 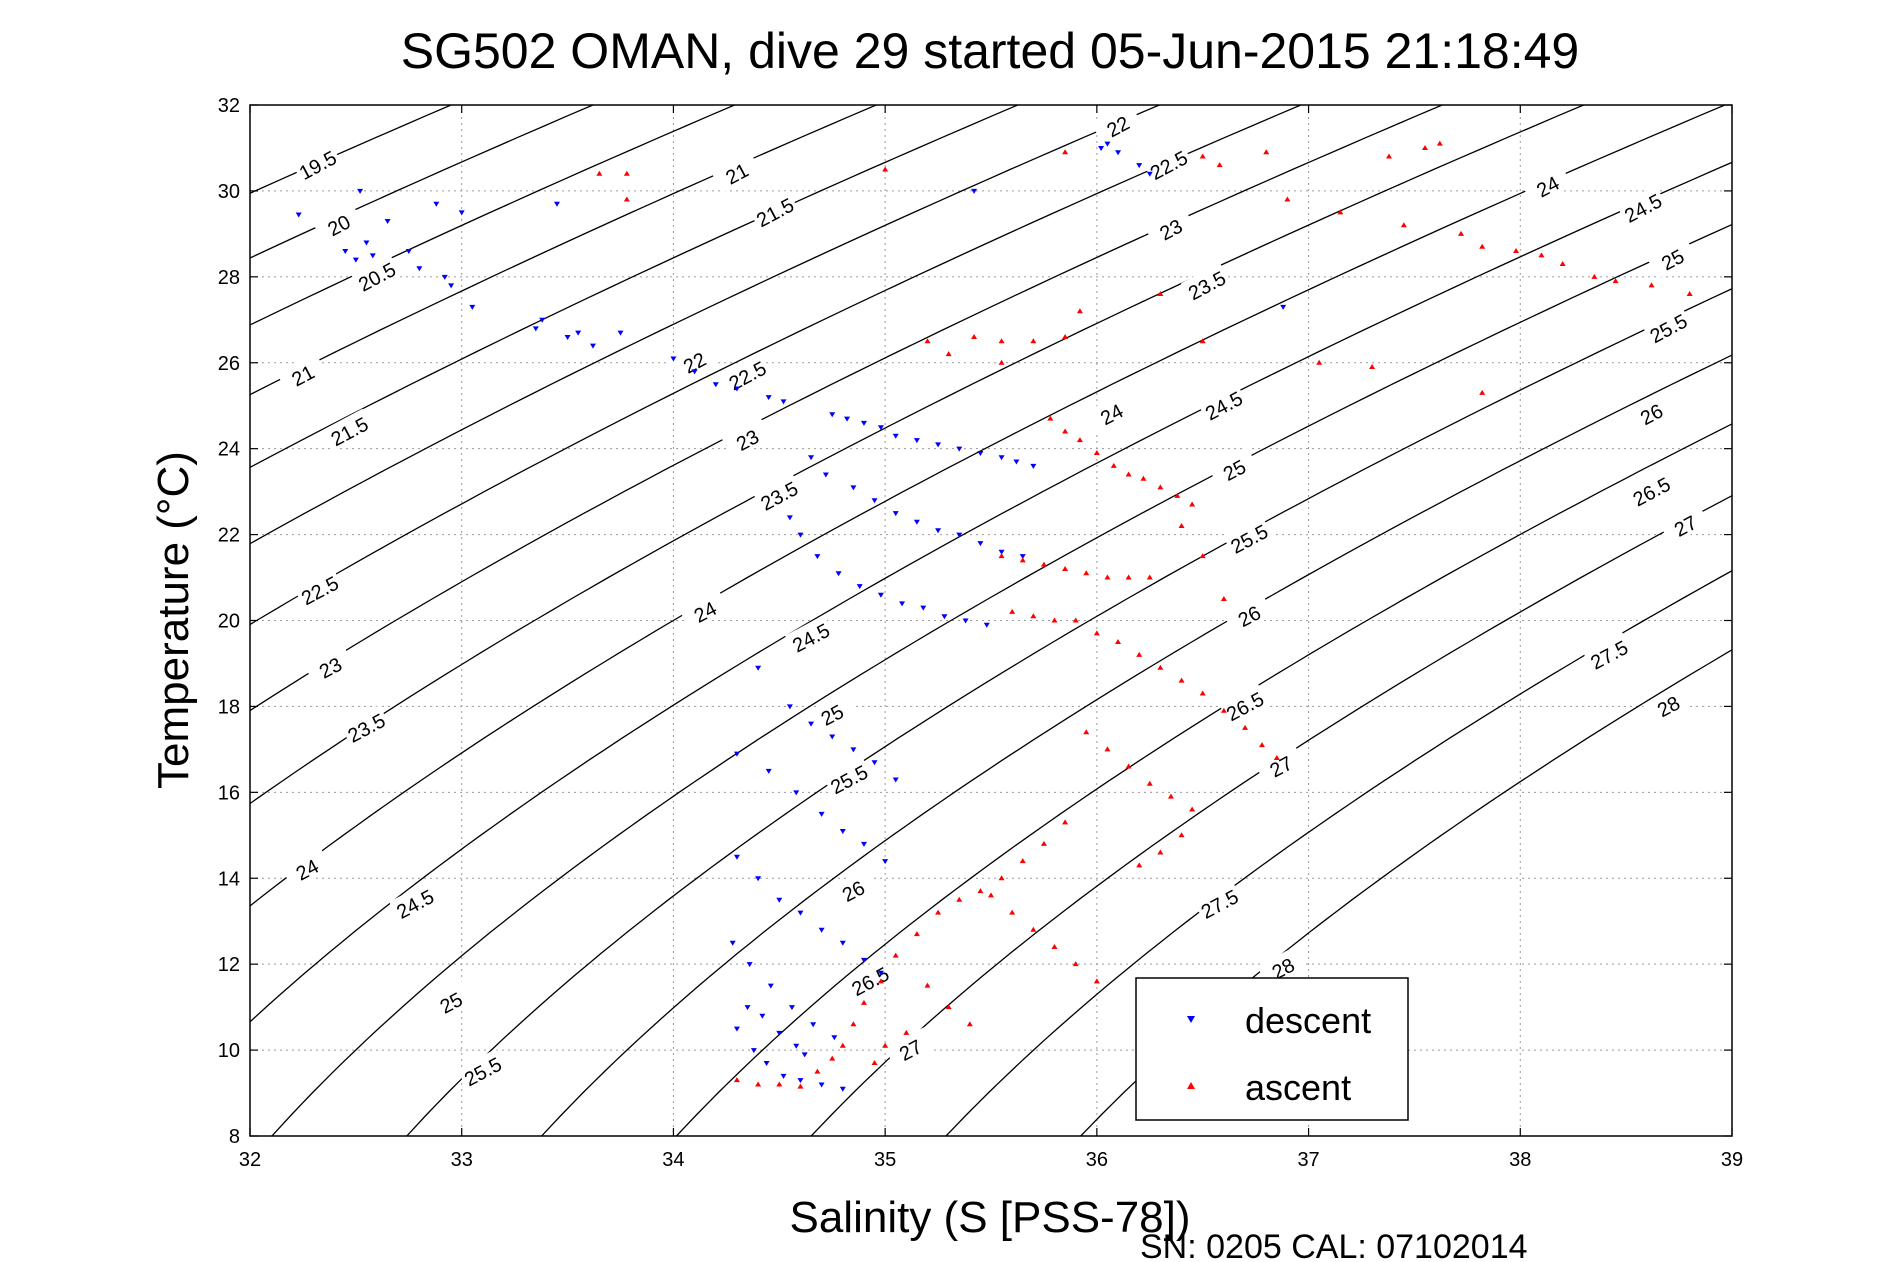 What do you see at coordinates (173, 620) in the screenshot?
I see `y-axis-label: Temperature (°C)` at bounding box center [173, 620].